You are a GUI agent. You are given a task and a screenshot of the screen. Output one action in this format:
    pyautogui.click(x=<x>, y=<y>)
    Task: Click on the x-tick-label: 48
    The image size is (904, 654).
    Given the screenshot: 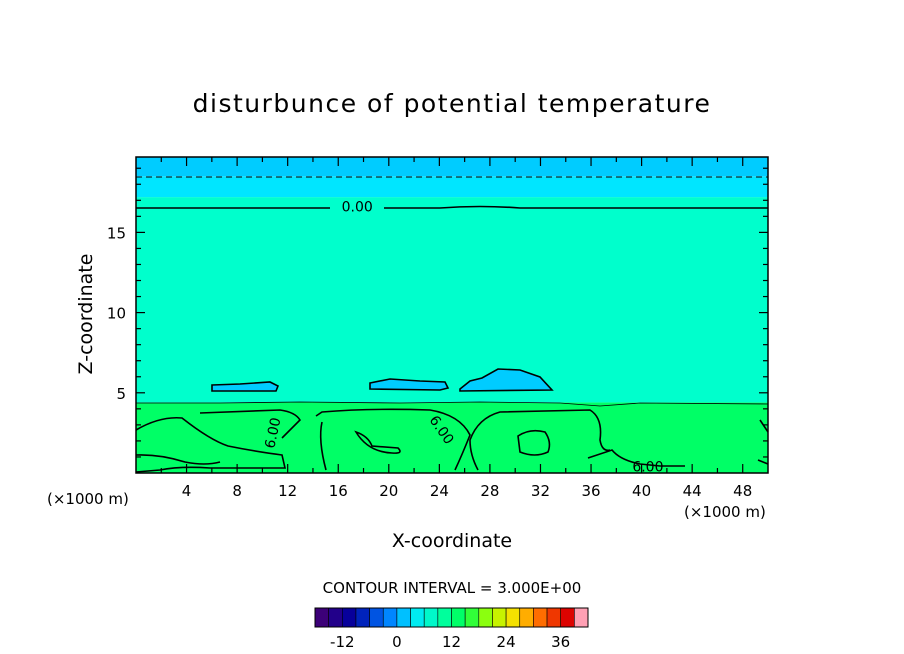 What is the action you would take?
    pyautogui.click(x=742, y=491)
    